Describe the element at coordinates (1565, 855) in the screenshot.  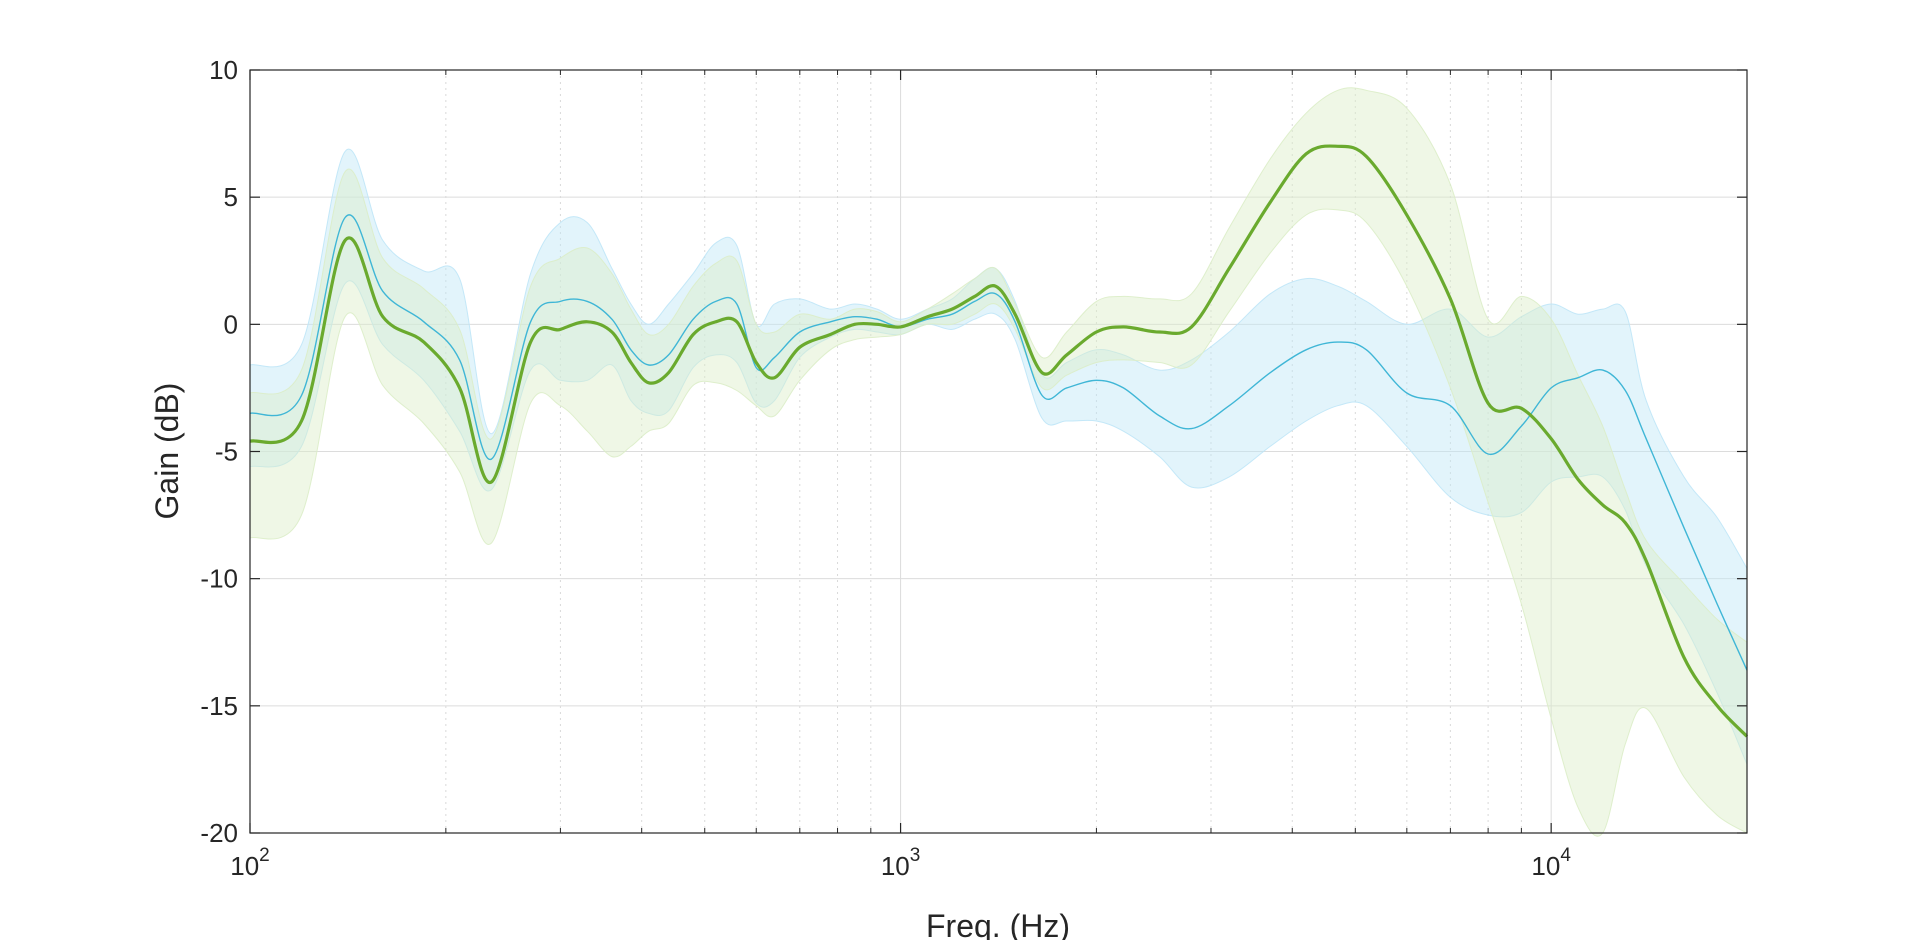
I see `x-tick-exponent: 4` at that location.